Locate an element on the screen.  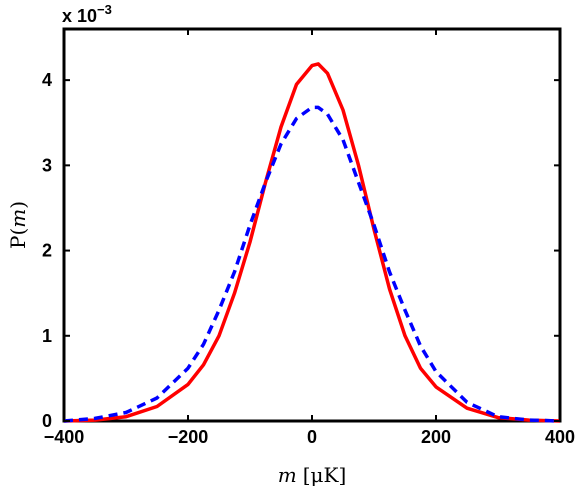
y-tick-label: 4 is located at coordinates (47, 80).